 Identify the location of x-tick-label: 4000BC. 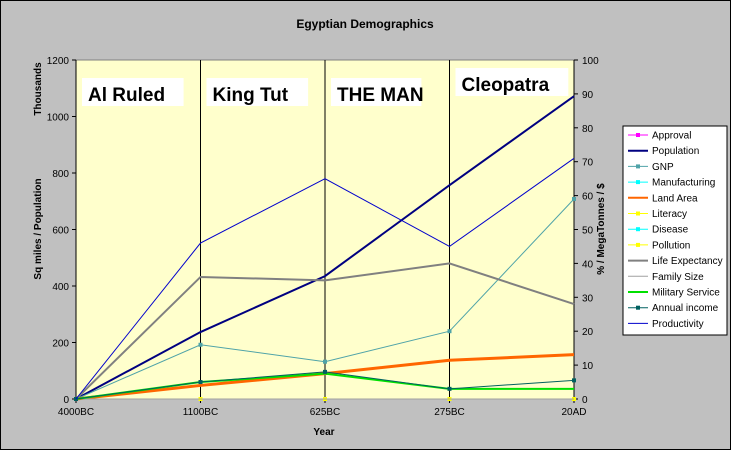
(76, 412).